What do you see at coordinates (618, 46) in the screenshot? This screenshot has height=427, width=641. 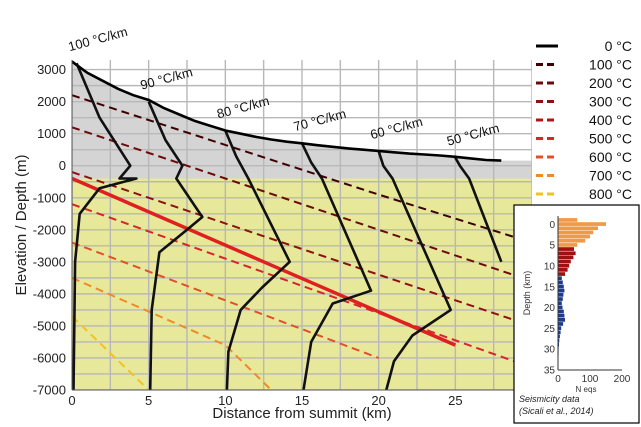 I see `legend-label: 0 °C` at bounding box center [618, 46].